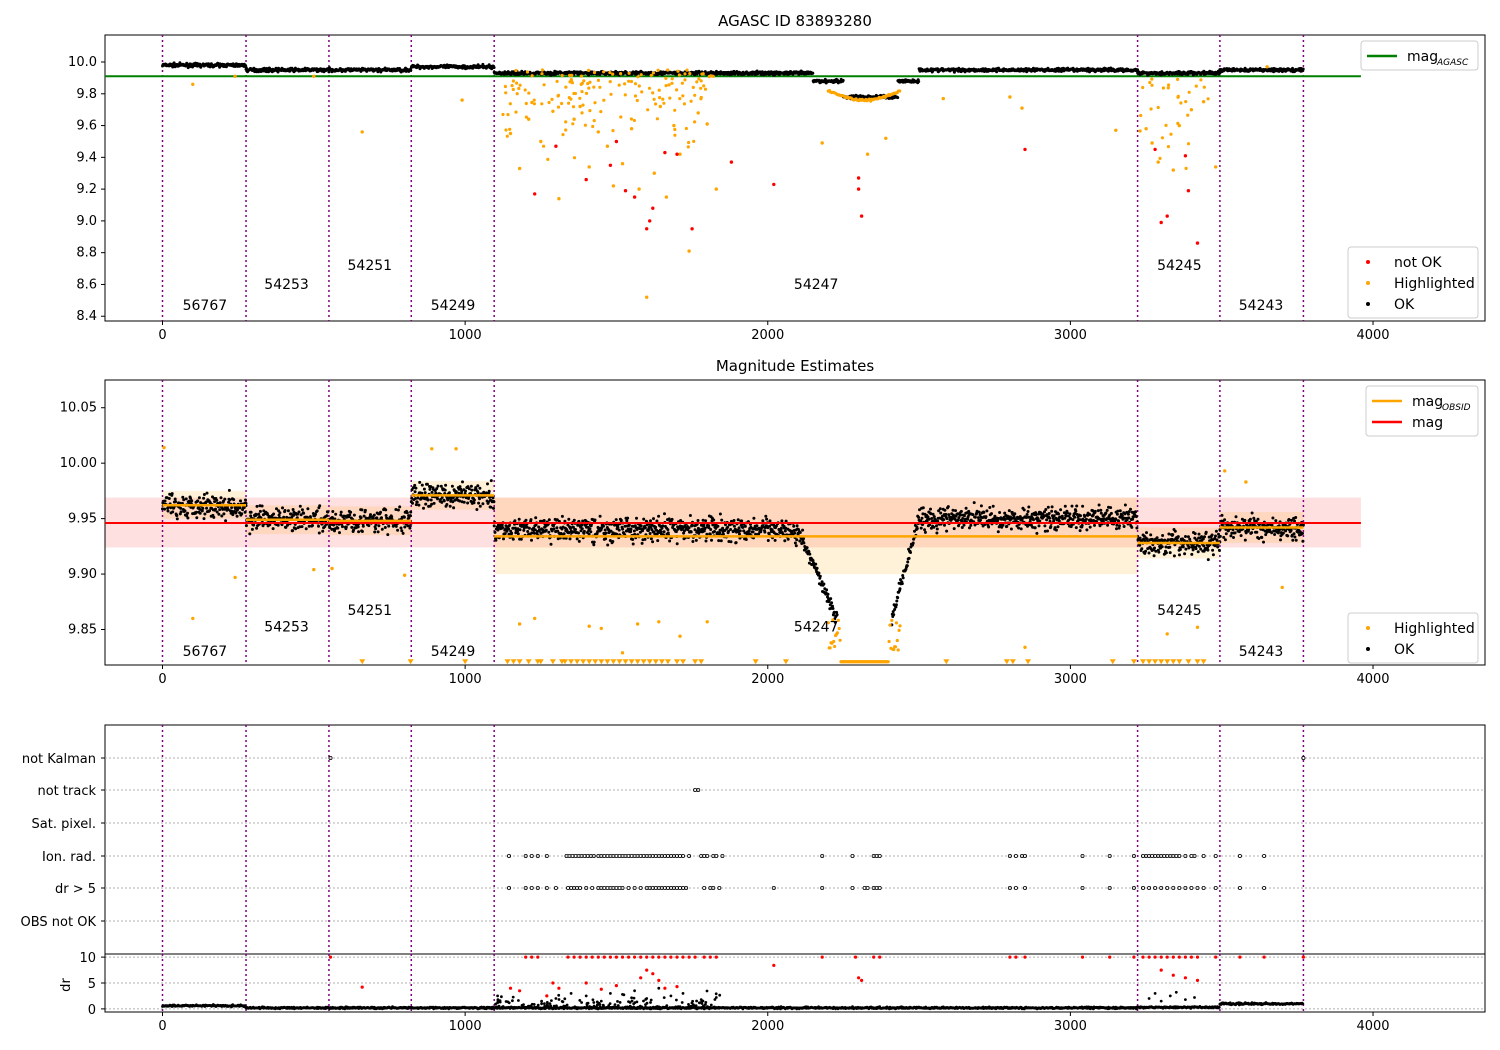  Describe the element at coordinates (86, 189) in the screenshot. I see `y-tick-label: 9.2` at that location.